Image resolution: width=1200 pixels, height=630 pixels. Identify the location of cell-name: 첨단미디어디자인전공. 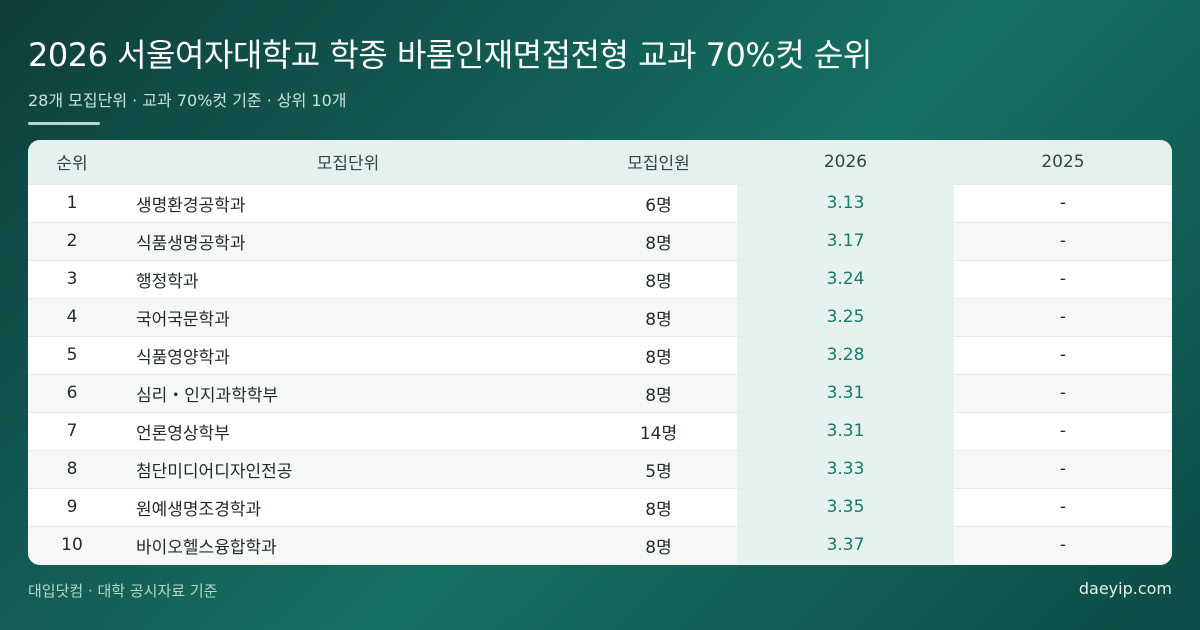
(214, 471).